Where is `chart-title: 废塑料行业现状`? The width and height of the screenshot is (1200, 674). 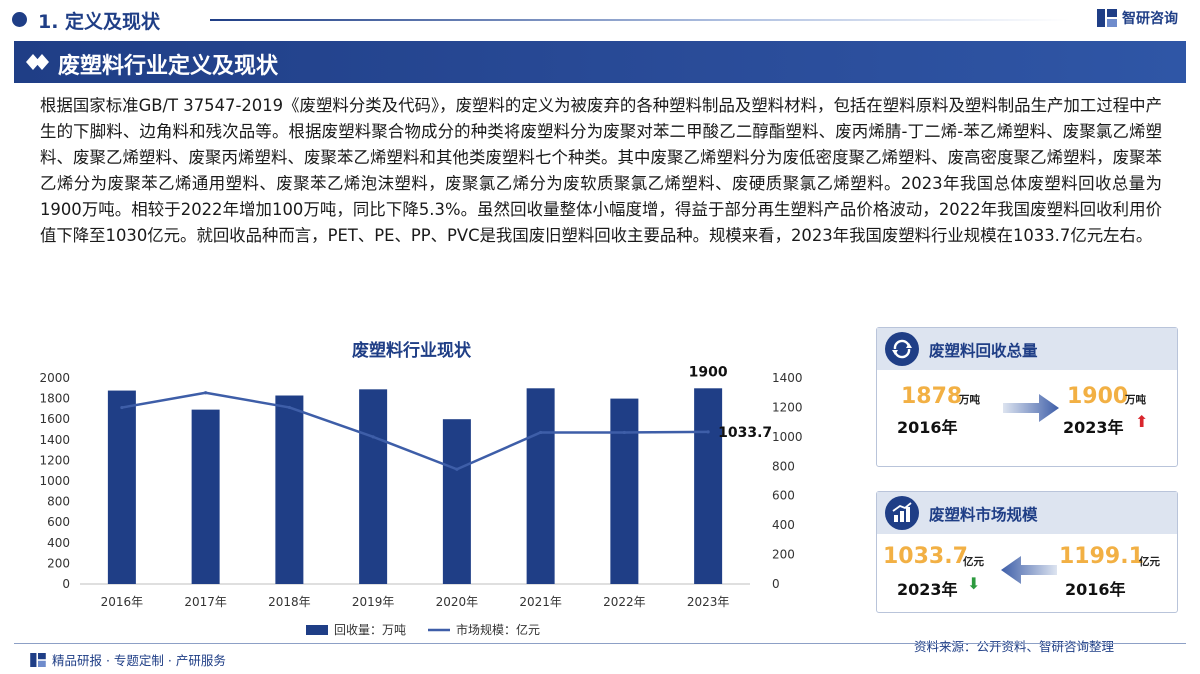 chart-title: 废塑料行业现状 is located at coordinates (411, 351).